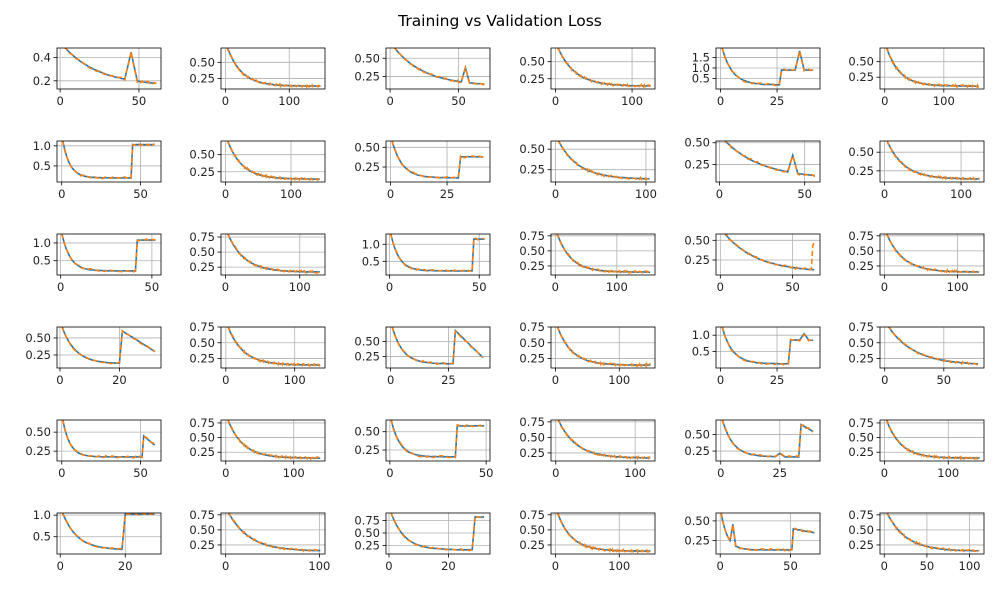  Describe the element at coordinates (448, 566) in the screenshot. I see `x-tick-label: 20` at that location.